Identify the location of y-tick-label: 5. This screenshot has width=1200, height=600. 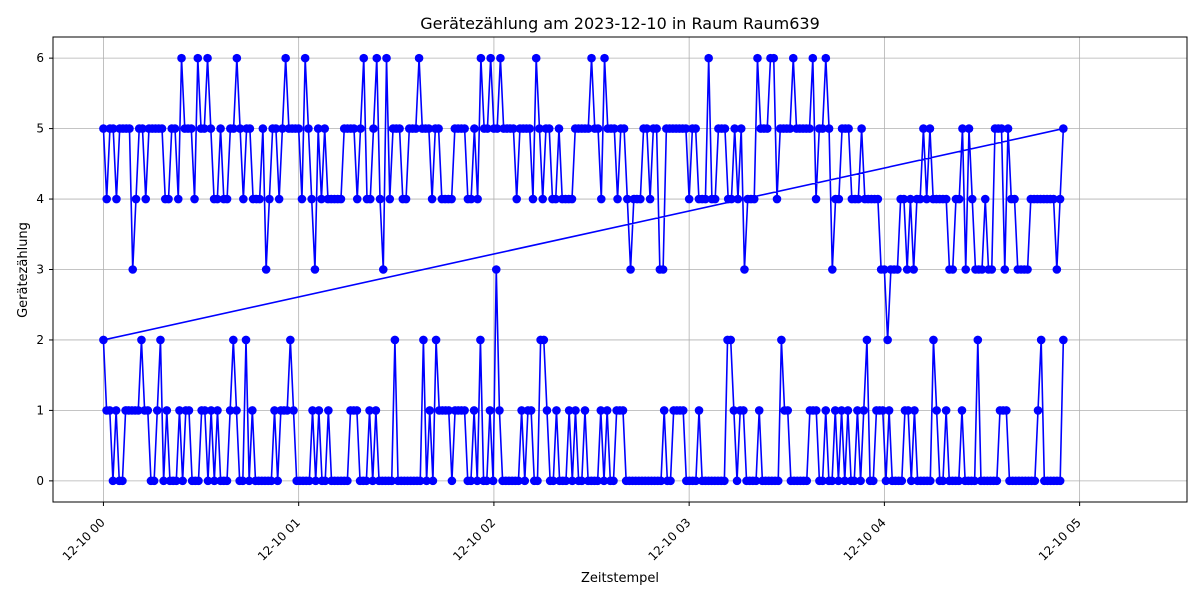
(40, 129).